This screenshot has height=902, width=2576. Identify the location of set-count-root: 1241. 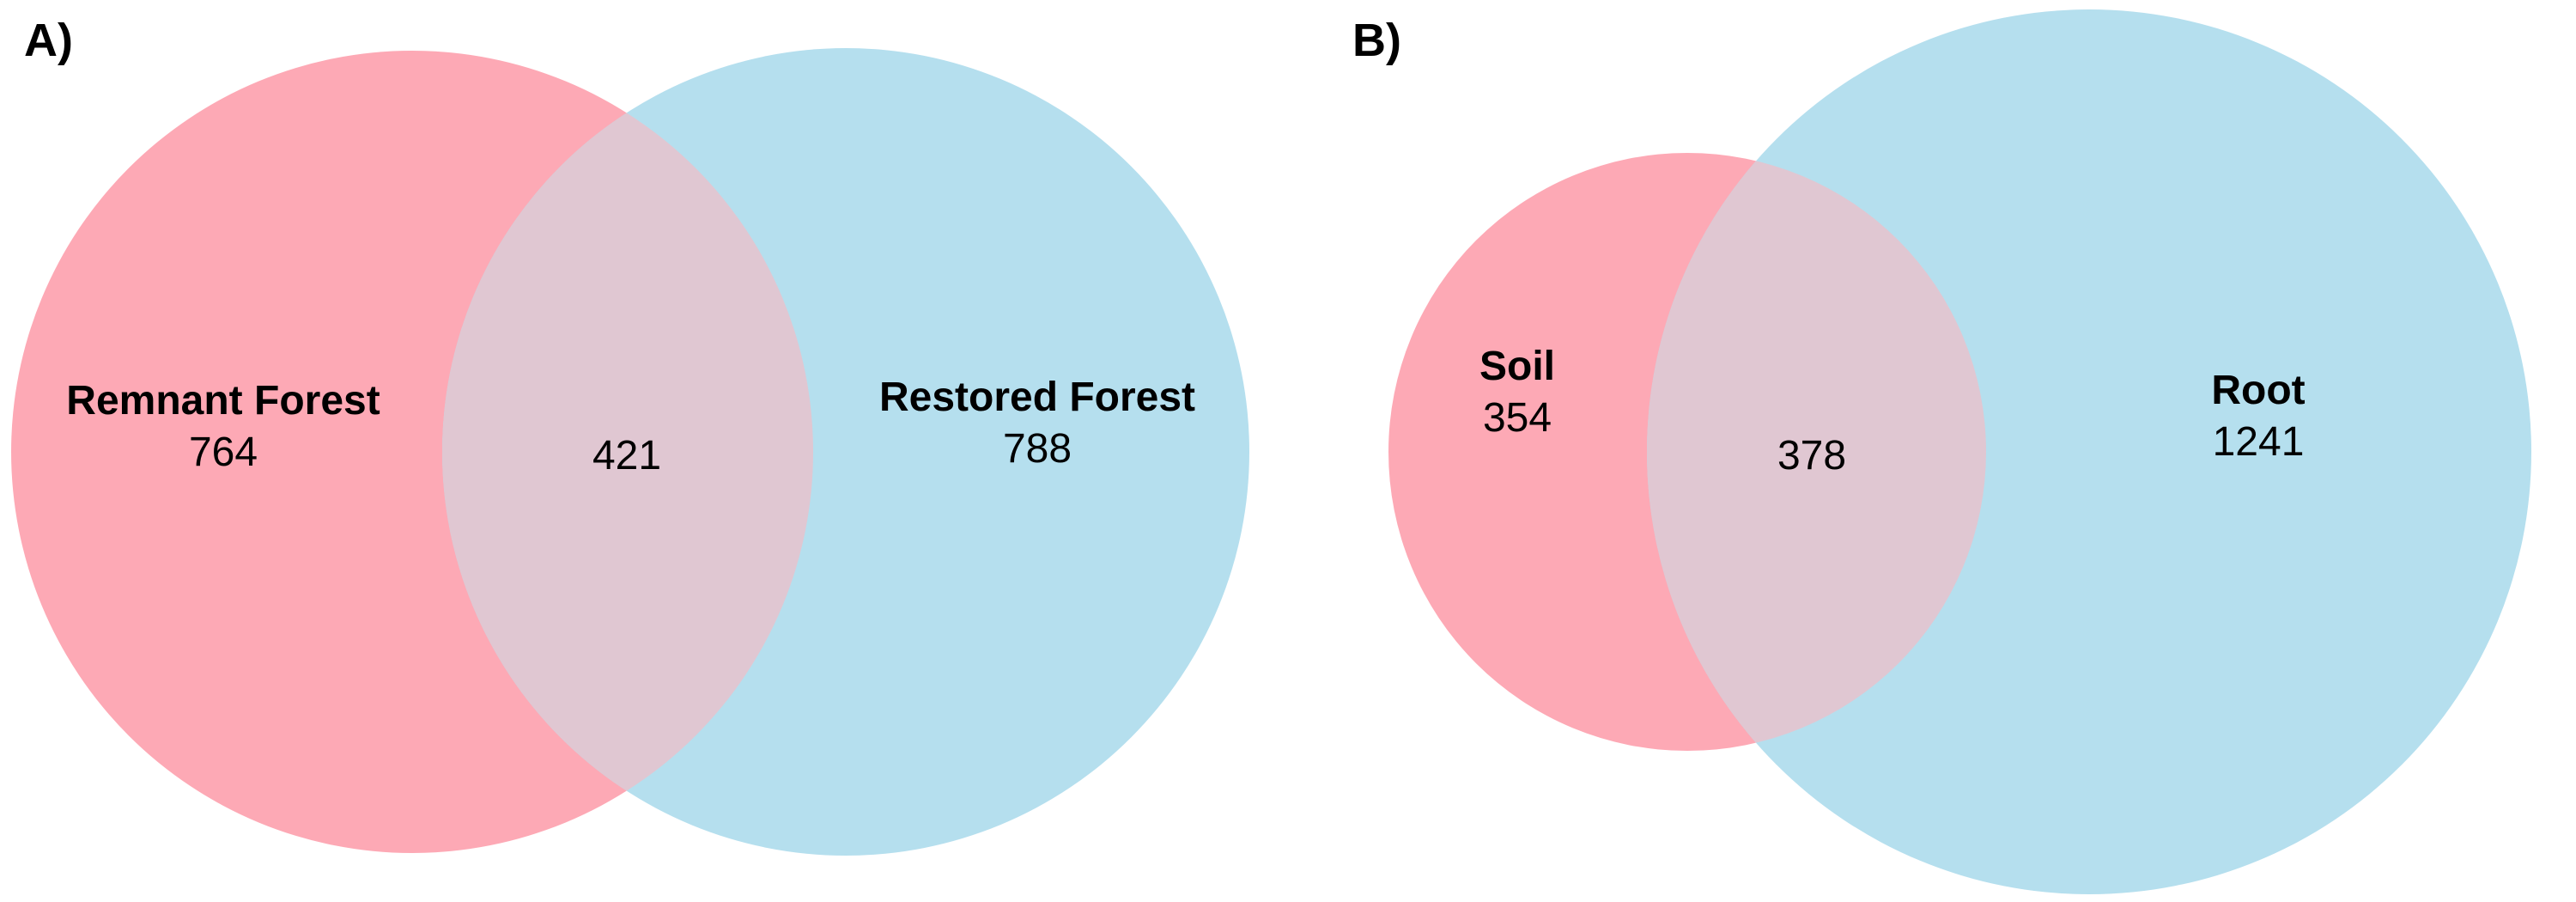
(2259, 442).